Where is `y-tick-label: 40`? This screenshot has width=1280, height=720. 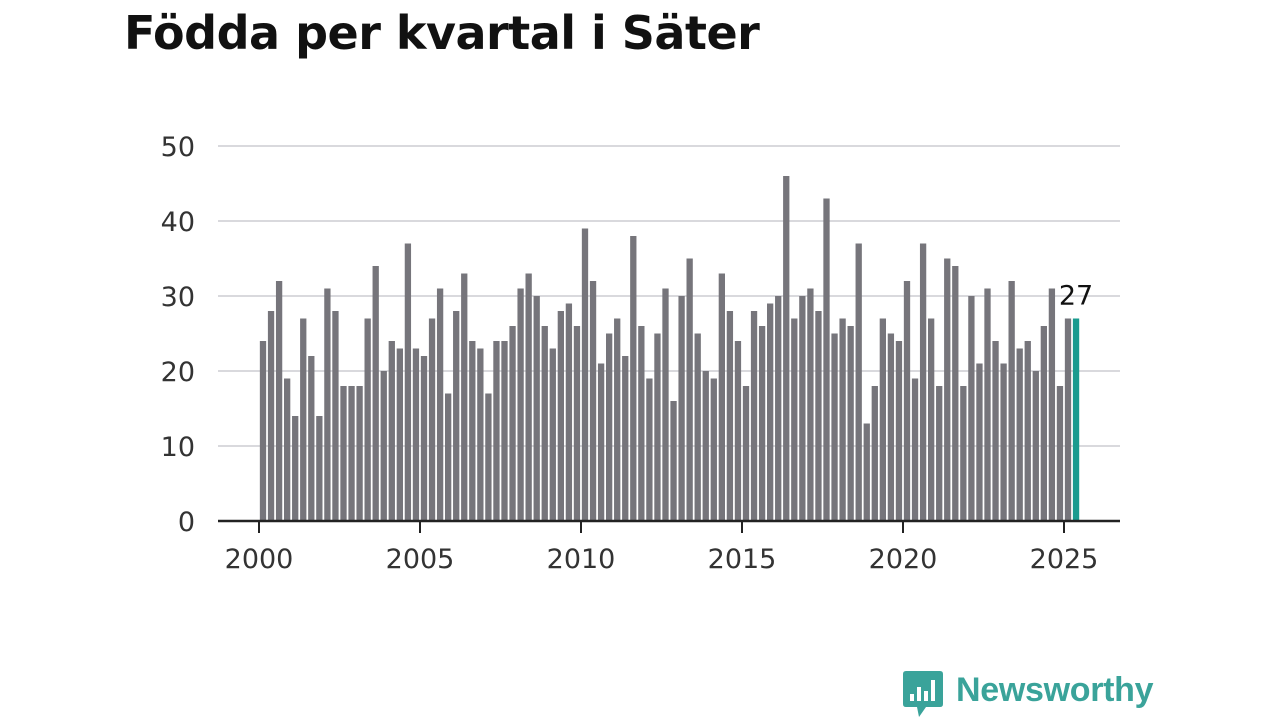 y-tick-label: 40 is located at coordinates (178, 222).